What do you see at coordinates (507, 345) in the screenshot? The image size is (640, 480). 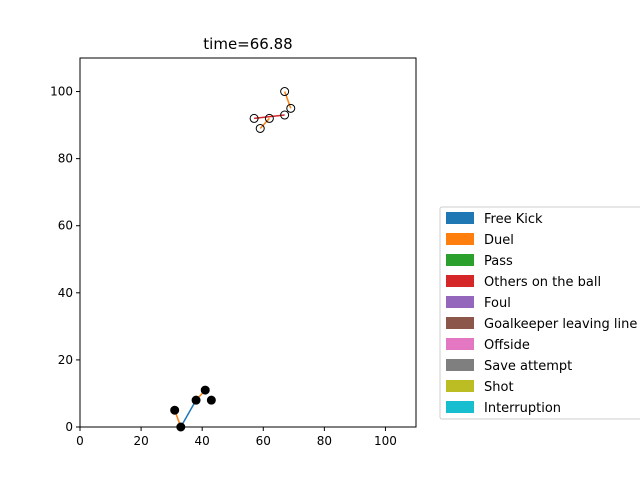 I see `legend-label: Offside` at bounding box center [507, 345].